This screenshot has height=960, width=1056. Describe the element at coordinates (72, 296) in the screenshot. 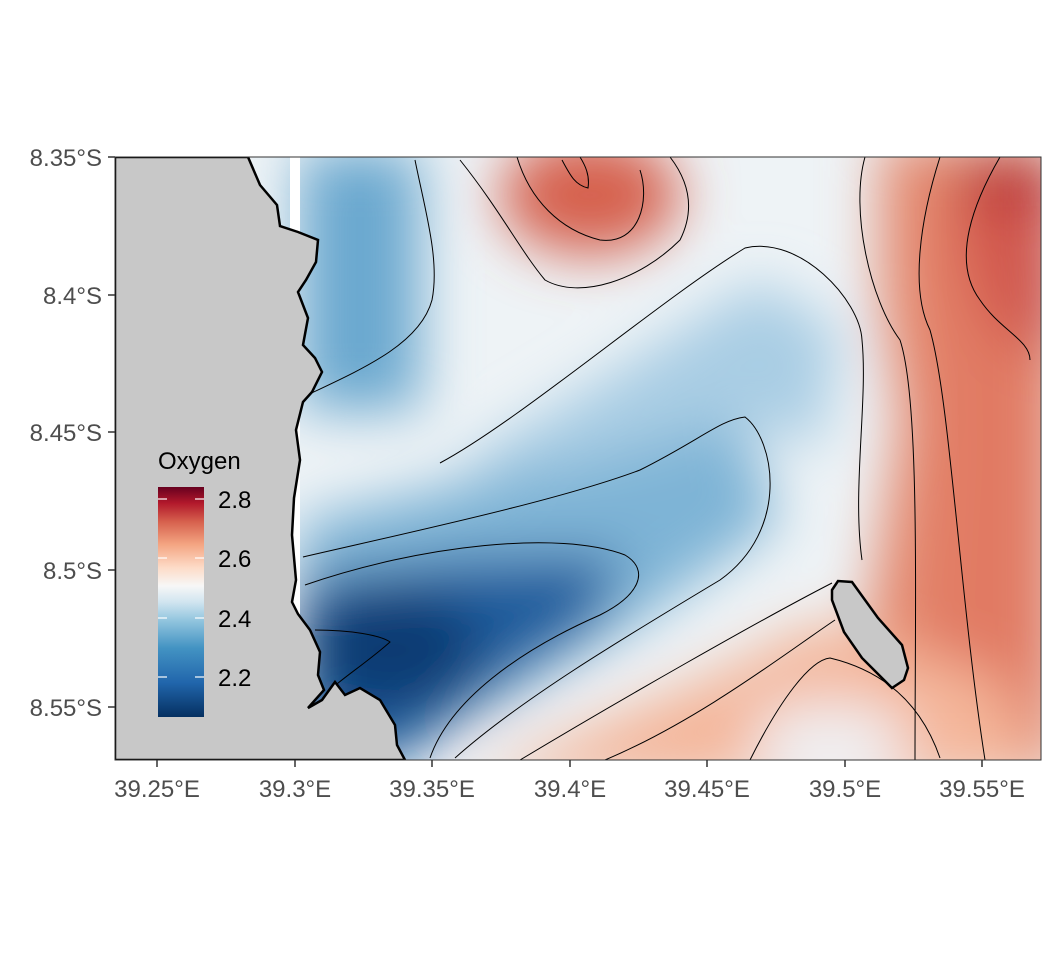

I see `y-tick-label: 8.4°S` at that location.